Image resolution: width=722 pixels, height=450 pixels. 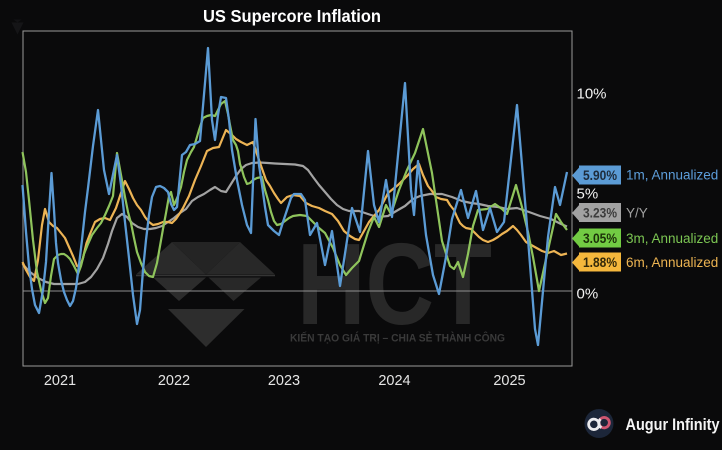 I want to click on svg-text: 3m, Annualized, so click(x=672, y=238).